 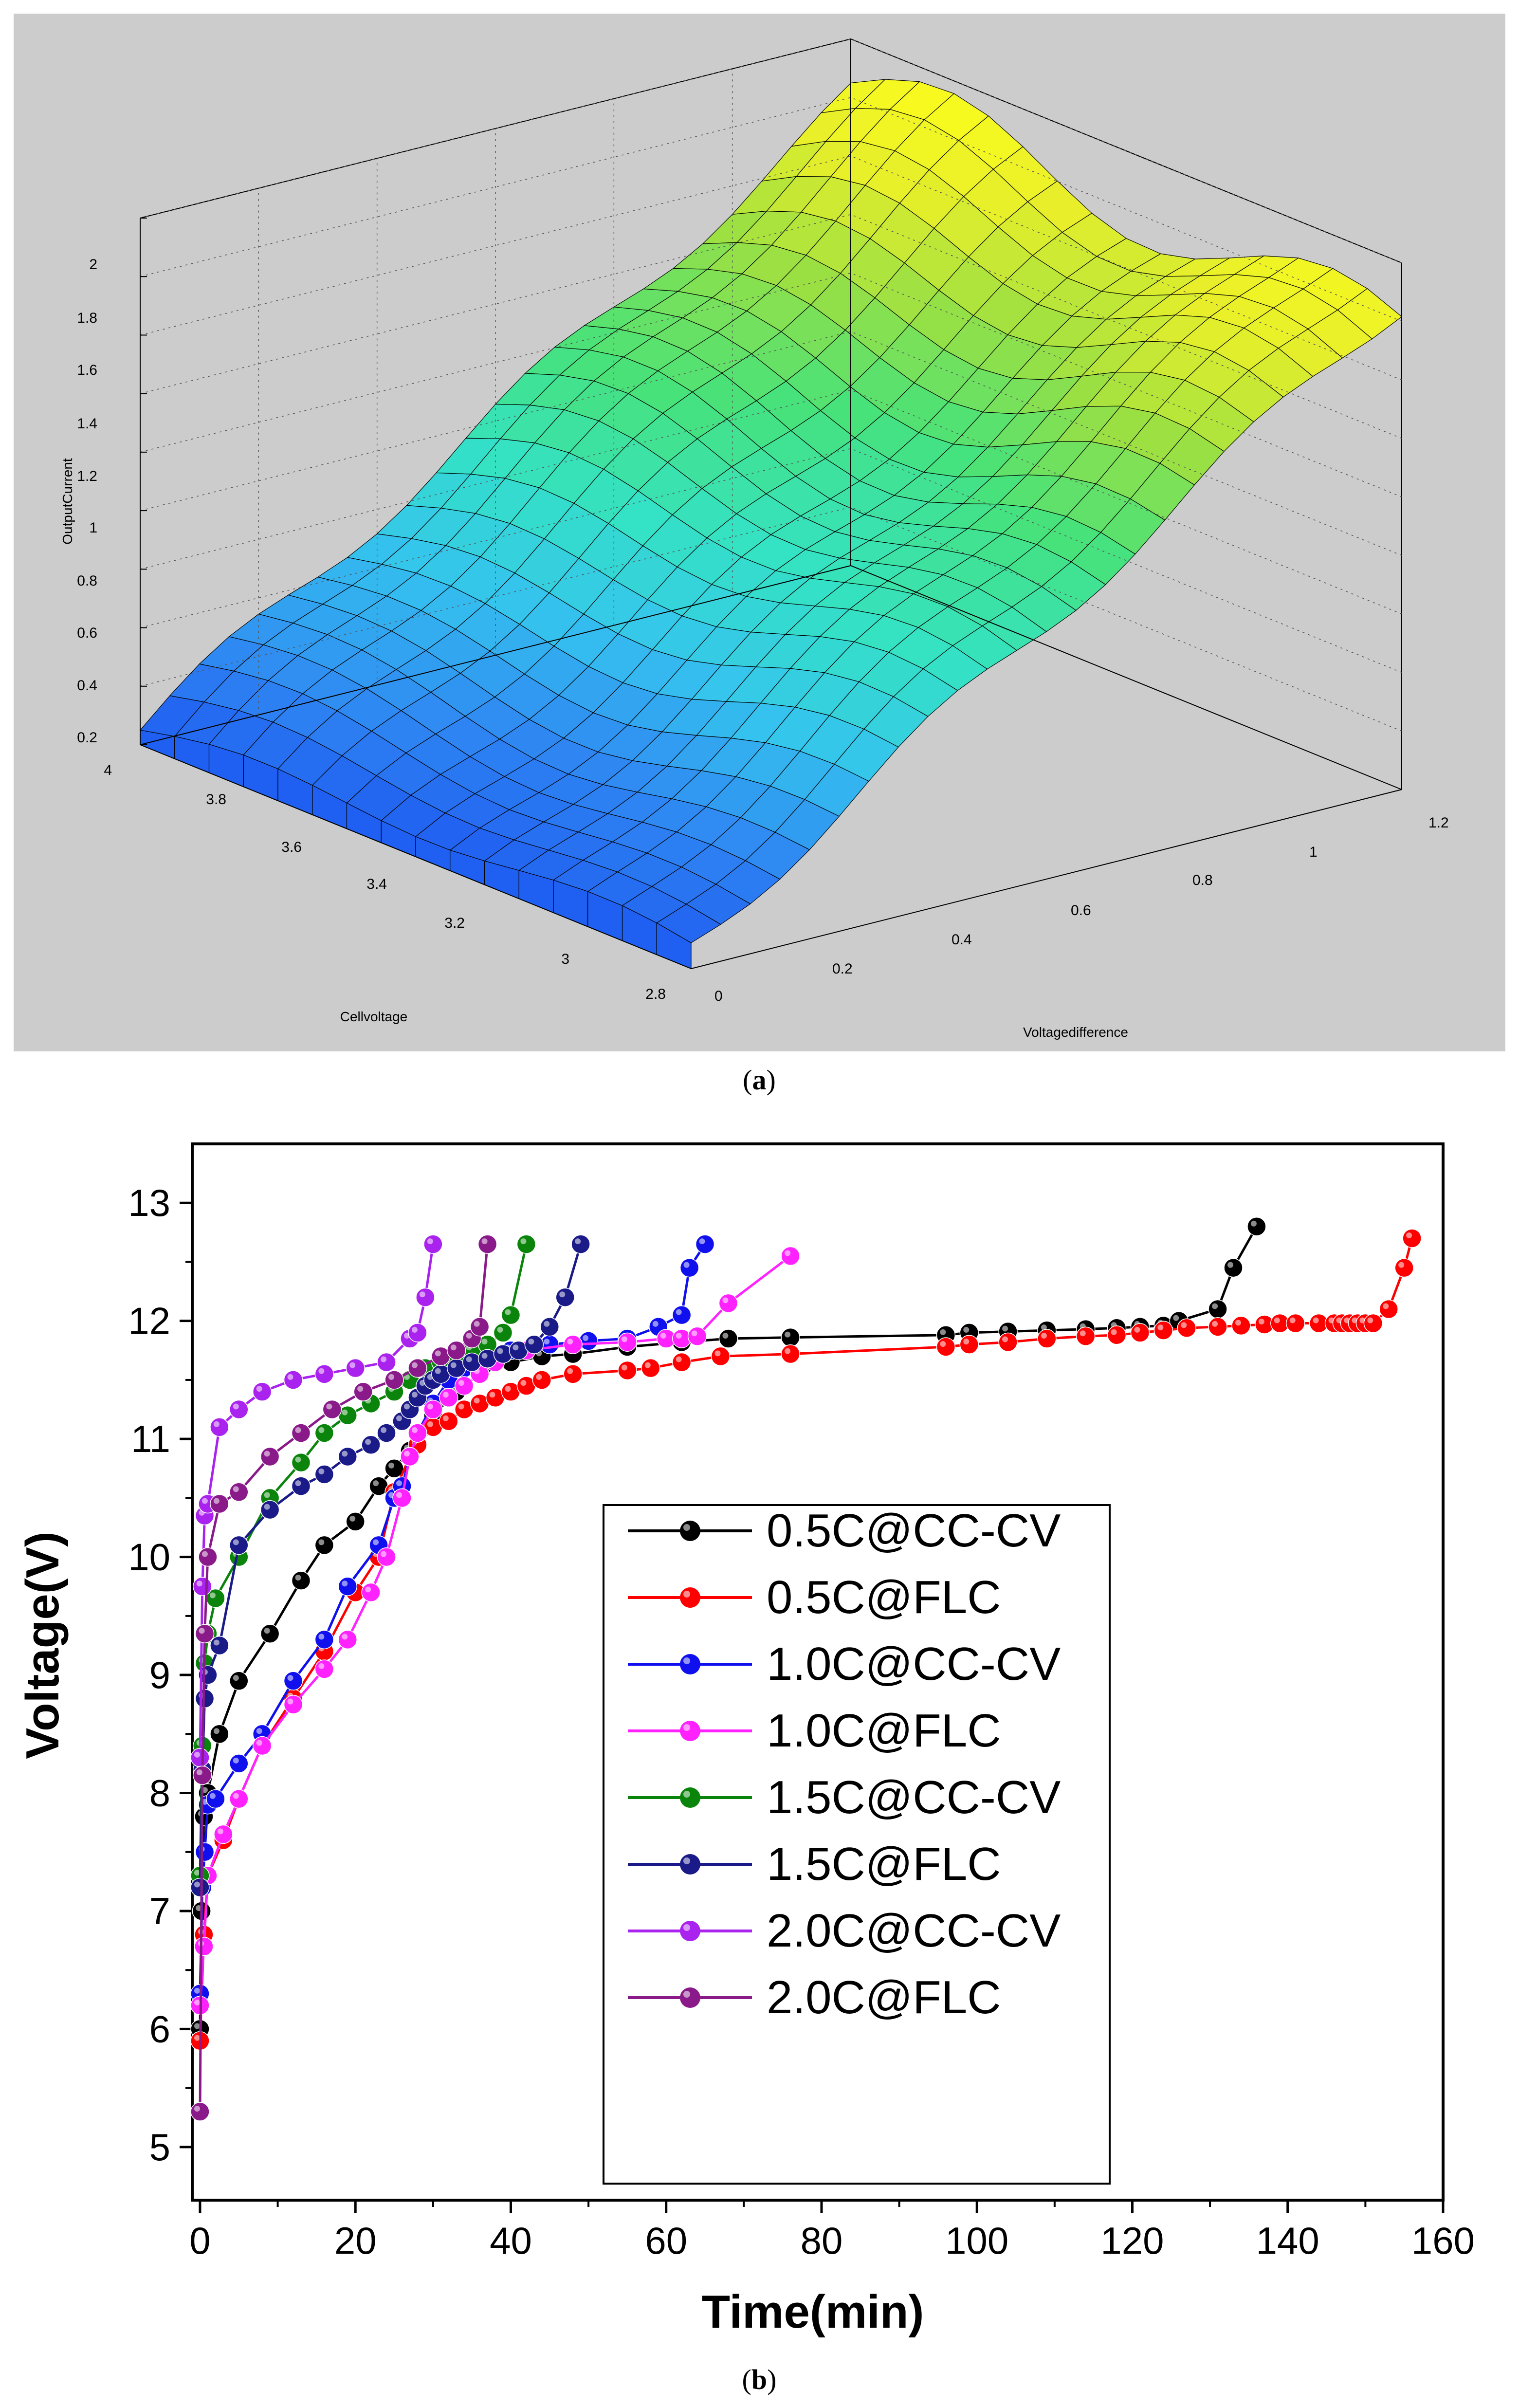 What do you see at coordinates (374, 1016) in the screenshot?
I see `x-axis-label: Cellvoltage` at bounding box center [374, 1016].